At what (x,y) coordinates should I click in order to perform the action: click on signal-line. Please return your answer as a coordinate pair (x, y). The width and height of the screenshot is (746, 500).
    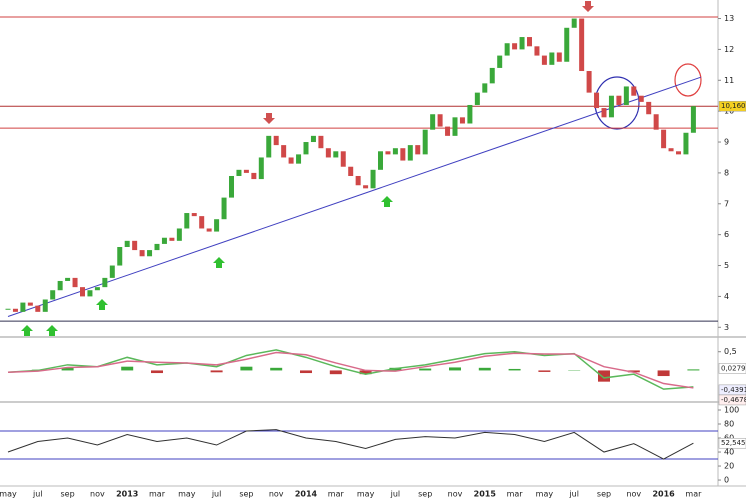
    Looking at the image, I should click on (350, 370).